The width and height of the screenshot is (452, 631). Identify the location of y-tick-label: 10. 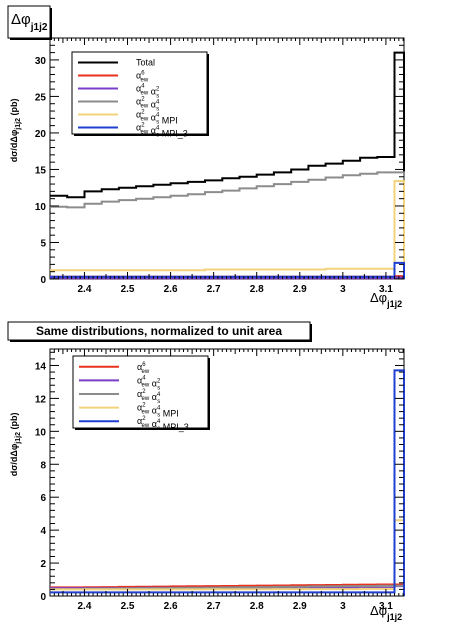
(41, 207).